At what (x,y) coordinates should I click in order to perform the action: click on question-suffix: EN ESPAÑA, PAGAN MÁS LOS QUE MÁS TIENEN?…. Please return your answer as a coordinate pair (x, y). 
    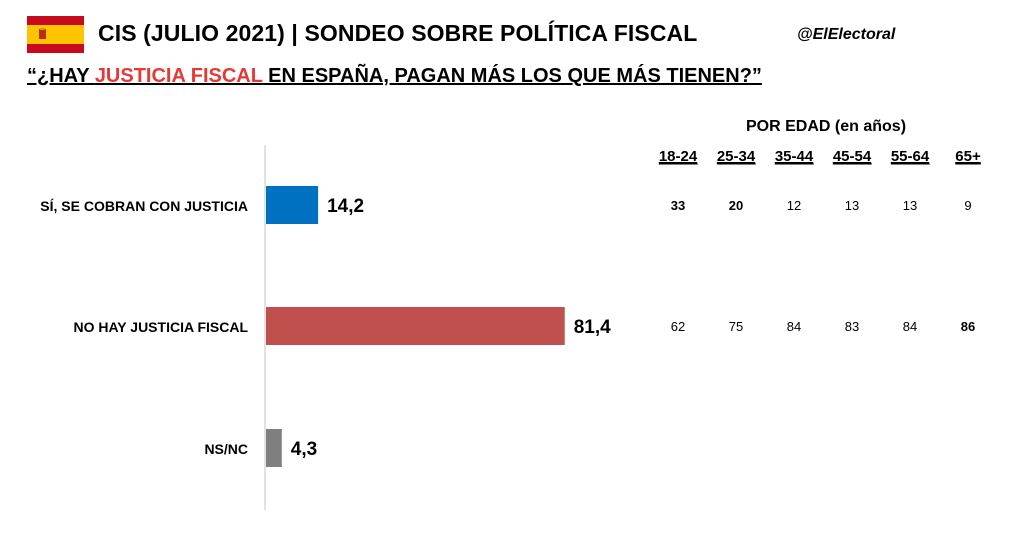
    Looking at the image, I should click on (512, 76).